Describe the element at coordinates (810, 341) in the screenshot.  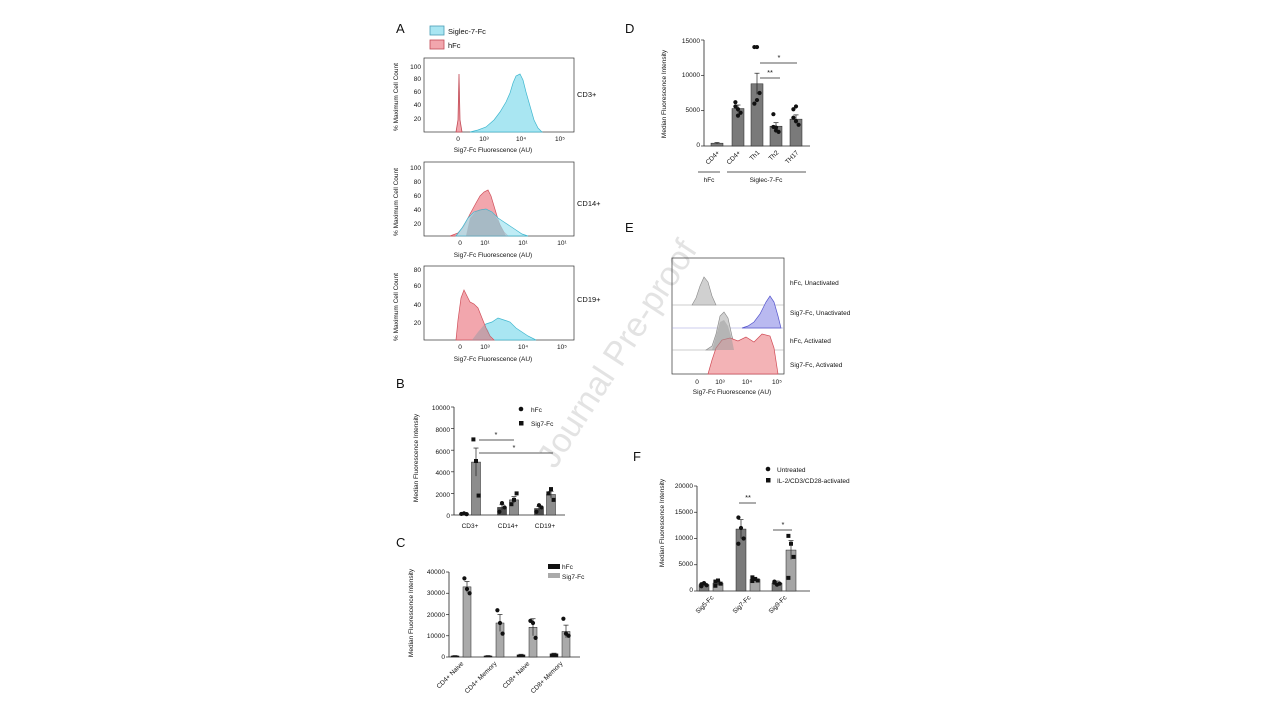
I see `track-label-hfc-activated: hFc, Activated` at that location.